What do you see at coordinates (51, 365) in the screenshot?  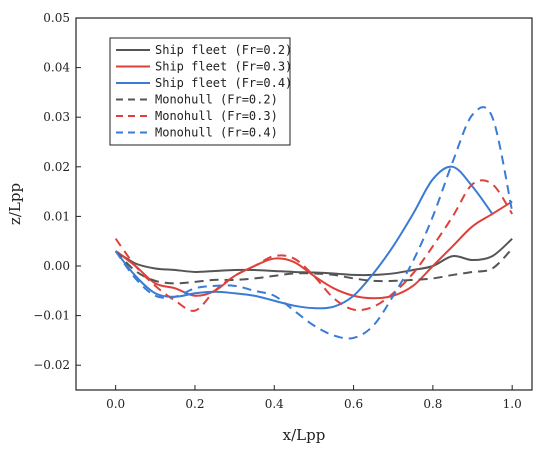 I see `y-tick-label-0: −0.02` at bounding box center [51, 365].